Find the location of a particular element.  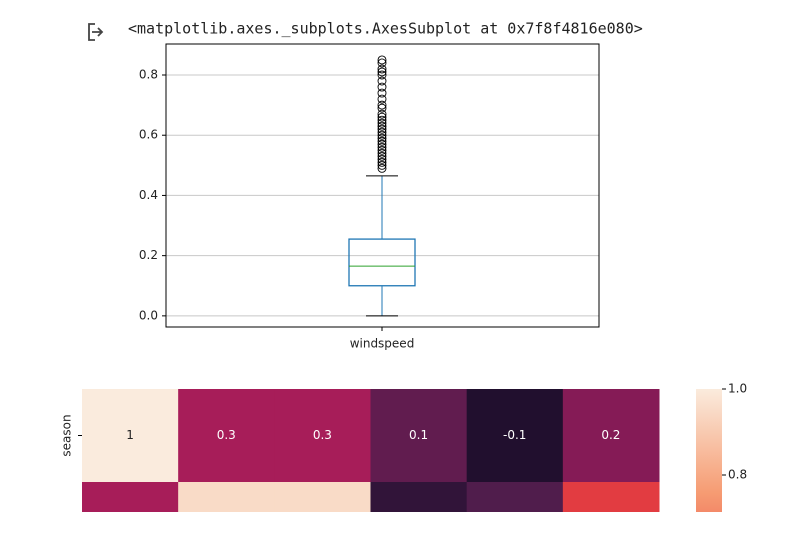

cell-label: 0.2 is located at coordinates (610, 435).